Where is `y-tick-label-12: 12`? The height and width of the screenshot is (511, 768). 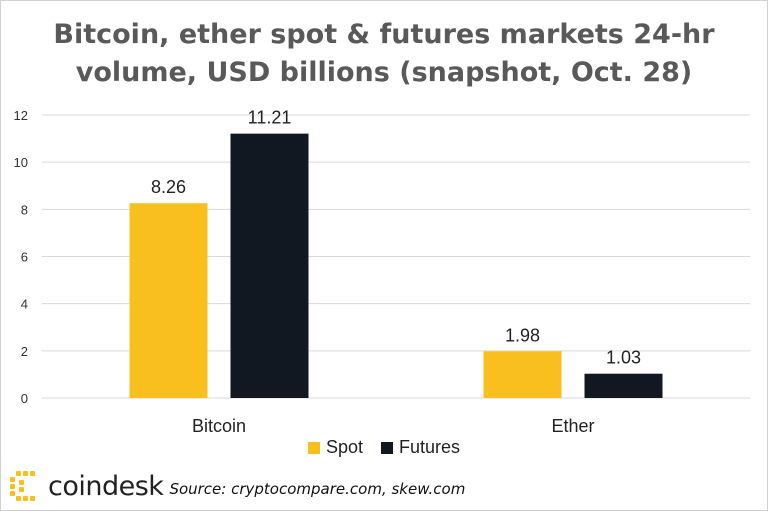
y-tick-label-12: 12 is located at coordinates (21, 115).